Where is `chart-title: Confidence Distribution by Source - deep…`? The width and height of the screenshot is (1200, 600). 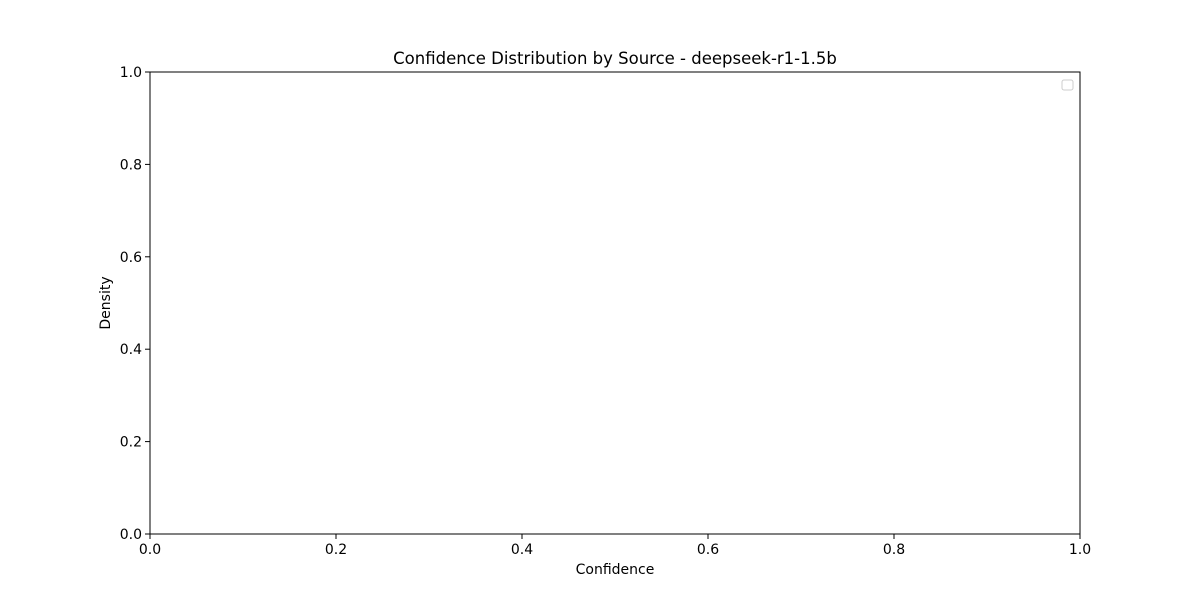 chart-title: Confidence Distribution by Source - deep… is located at coordinates (615, 58).